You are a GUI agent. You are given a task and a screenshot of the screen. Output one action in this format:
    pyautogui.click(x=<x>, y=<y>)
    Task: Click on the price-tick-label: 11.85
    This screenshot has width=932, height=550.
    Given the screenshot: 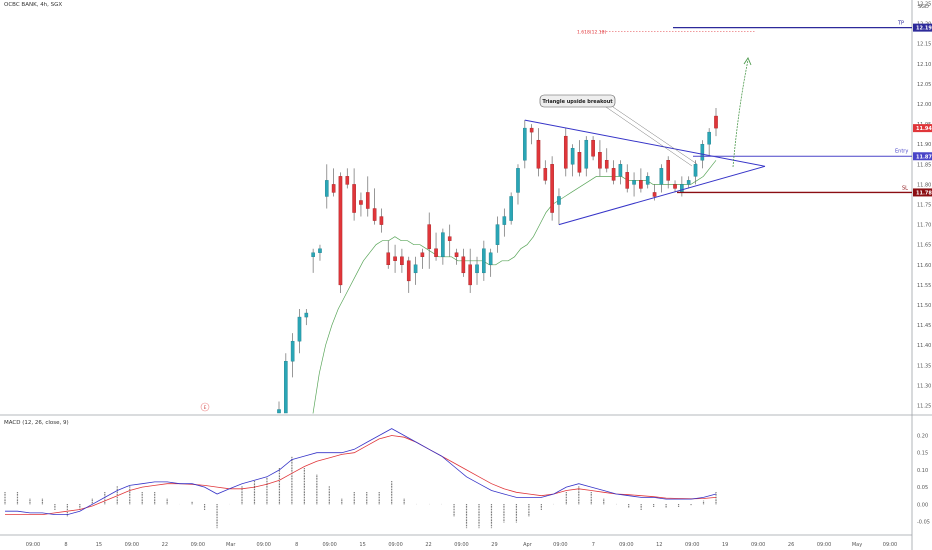 What is the action you would take?
    pyautogui.click(x=924, y=165)
    